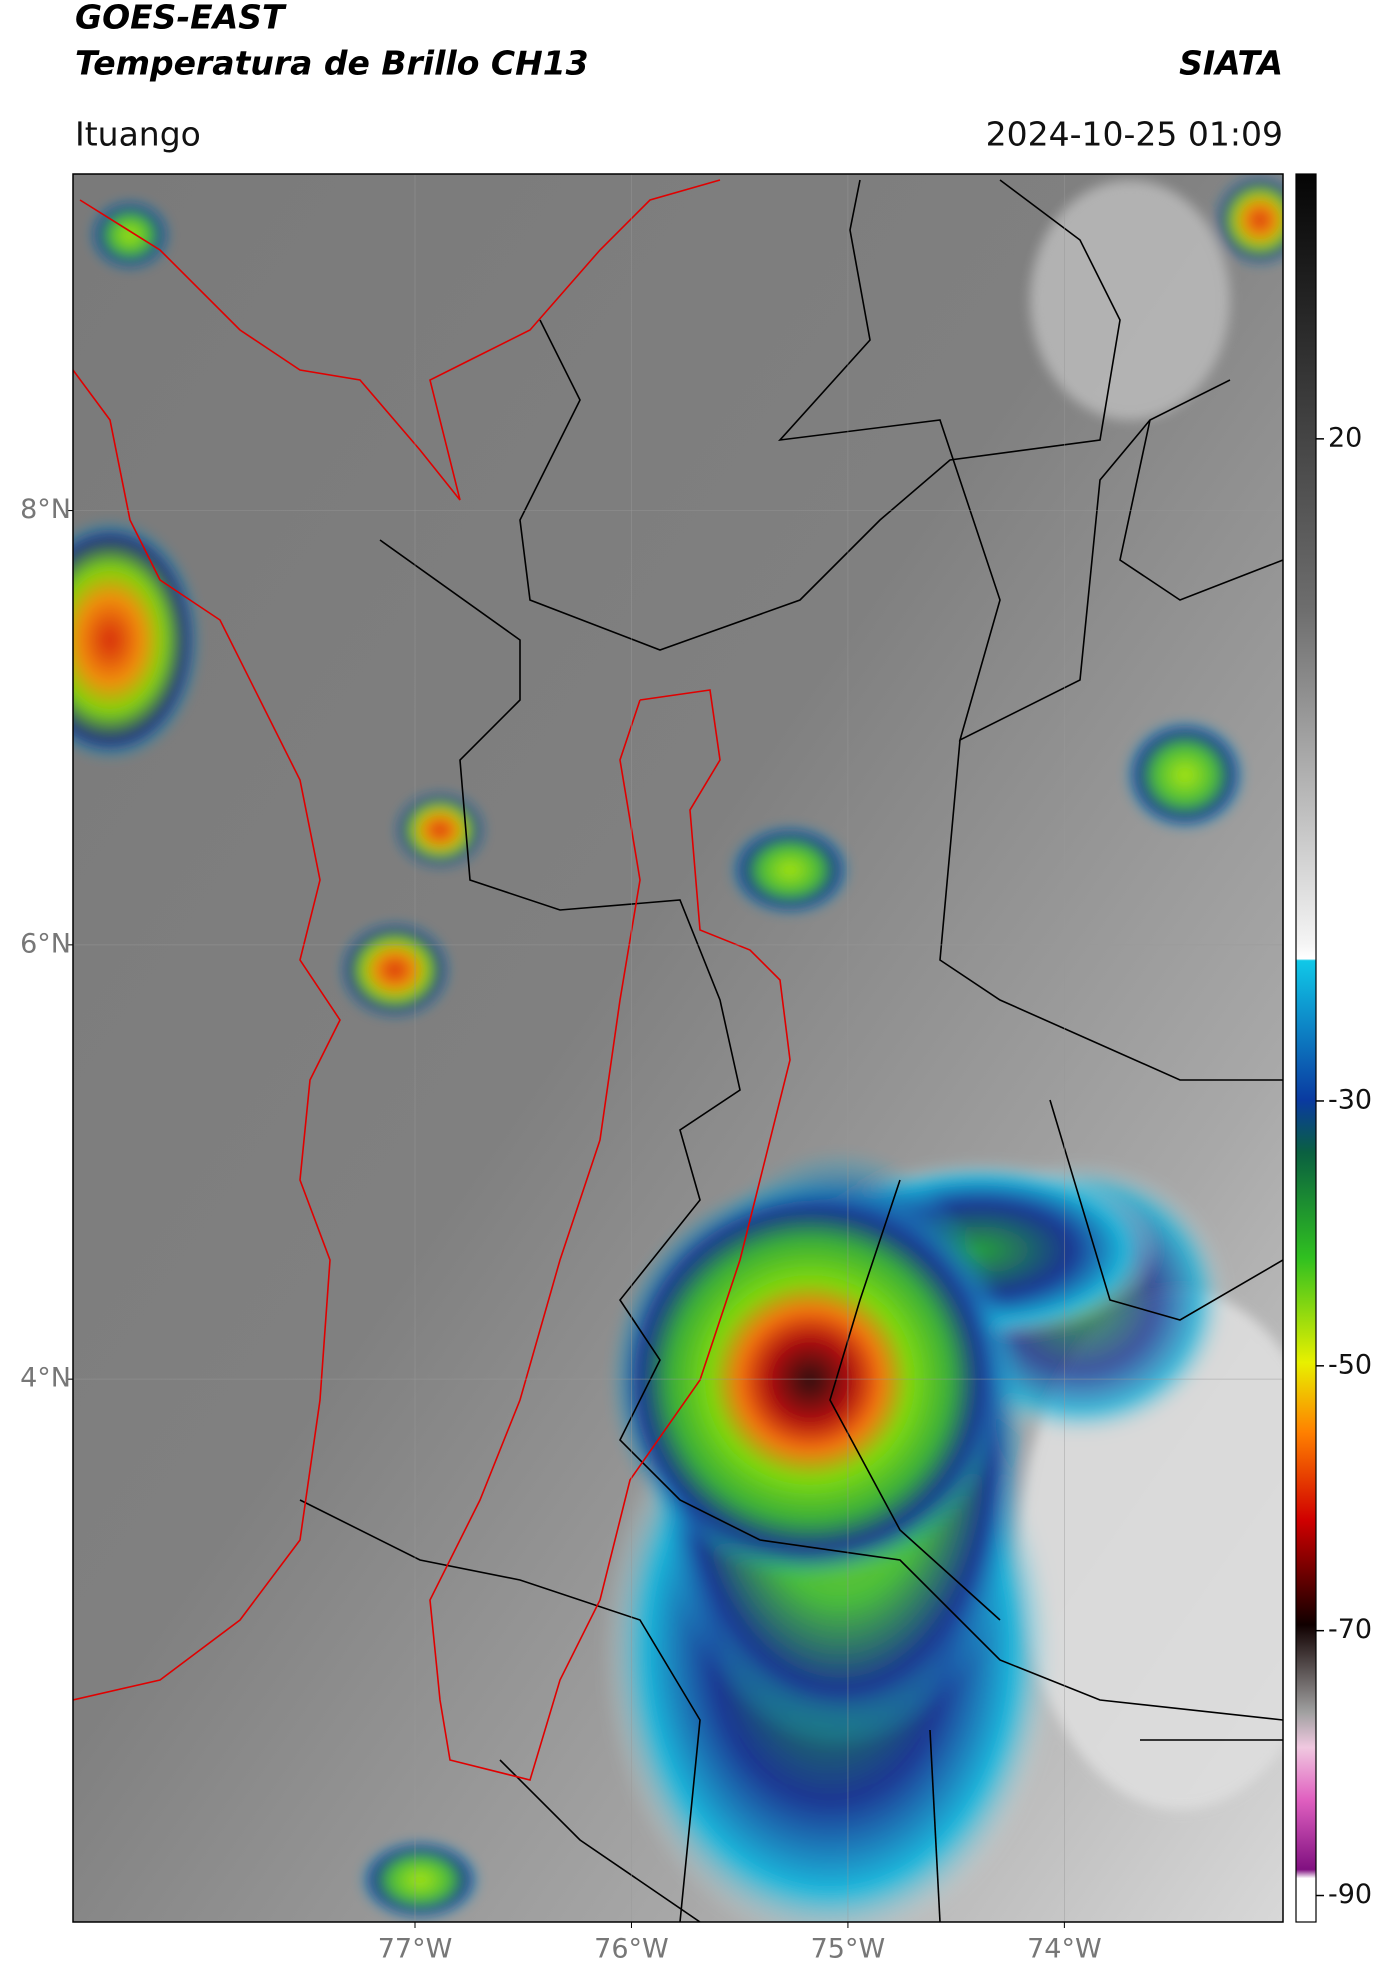 This screenshot has width=1384, height=1985. Describe the element at coordinates (631, 1949) in the screenshot. I see `x-tick-label: 76°W` at that location.